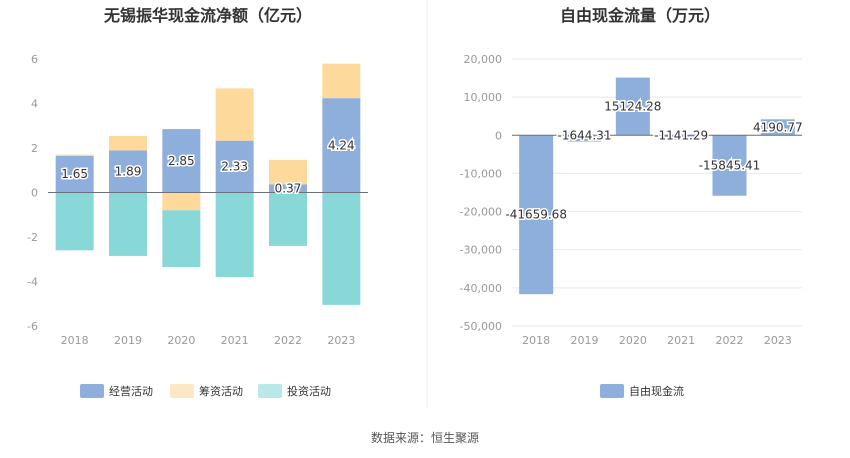  I want to click on data-label-2018: -41659.68, so click(536, 215).